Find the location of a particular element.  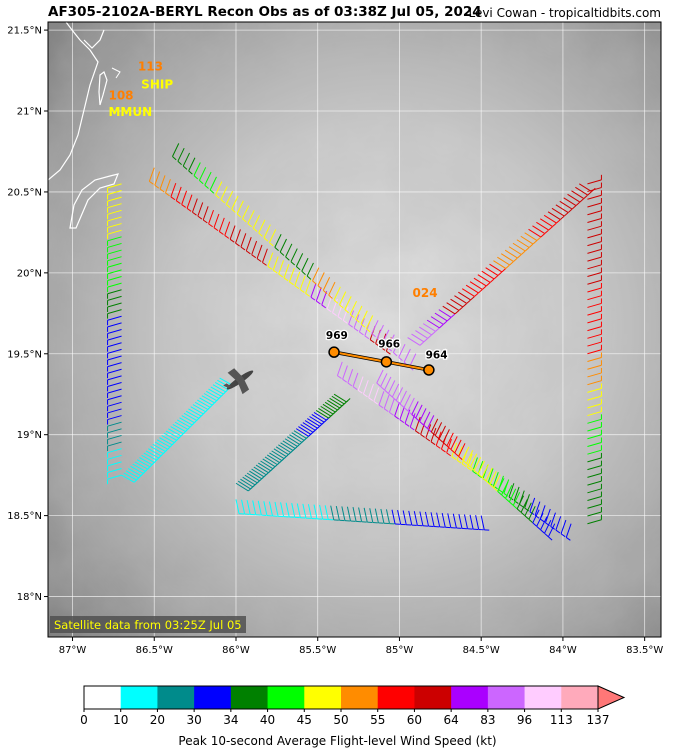

colorbar-tick-label: 96 is located at coordinates (524, 720).